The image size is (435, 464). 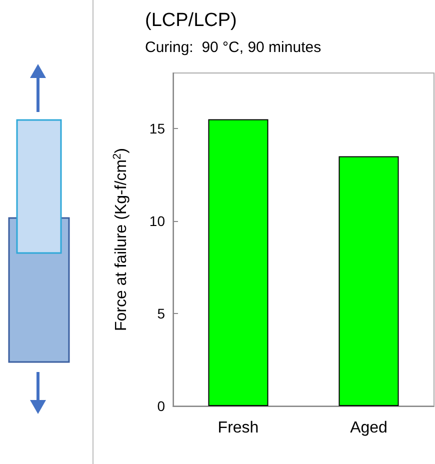 I want to click on y-tick-label: 10, so click(x=157, y=221).